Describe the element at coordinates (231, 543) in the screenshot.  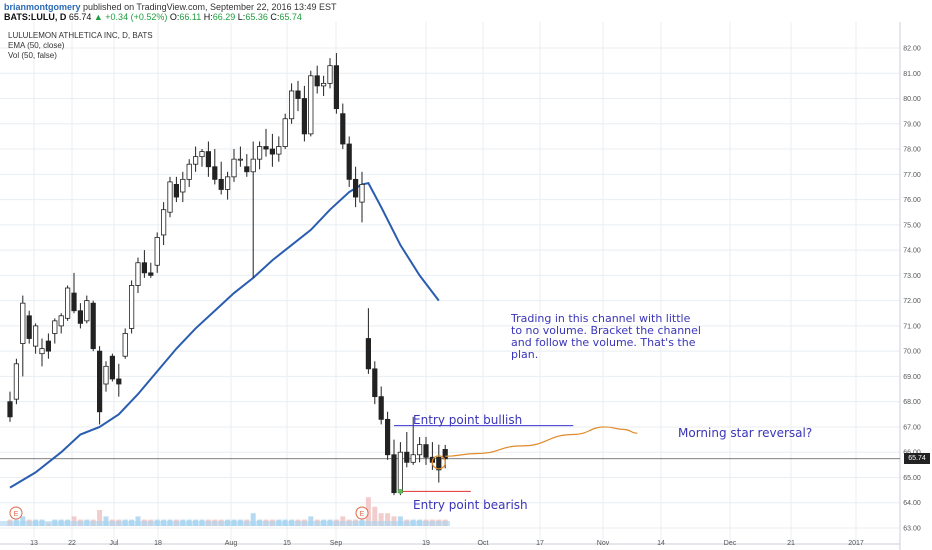
I see `time-tick-label: Aug` at that location.